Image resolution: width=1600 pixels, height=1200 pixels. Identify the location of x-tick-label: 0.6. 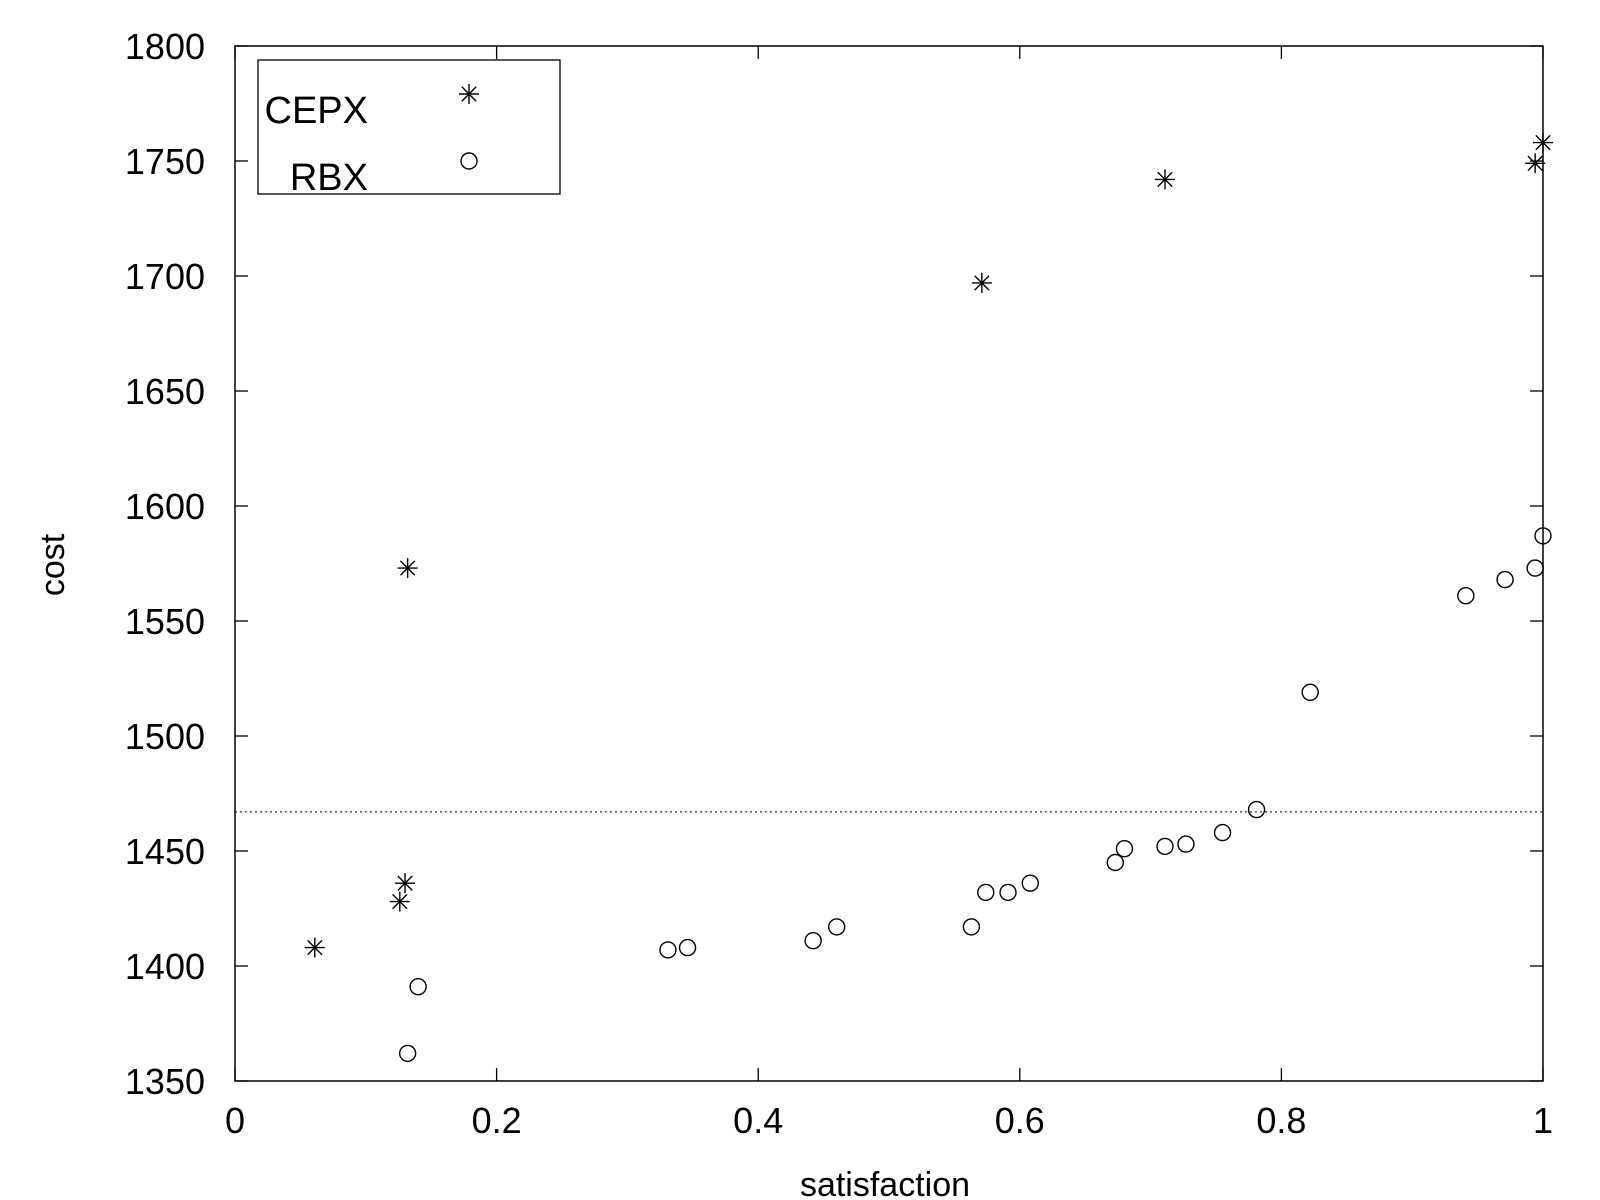
(1020, 1120).